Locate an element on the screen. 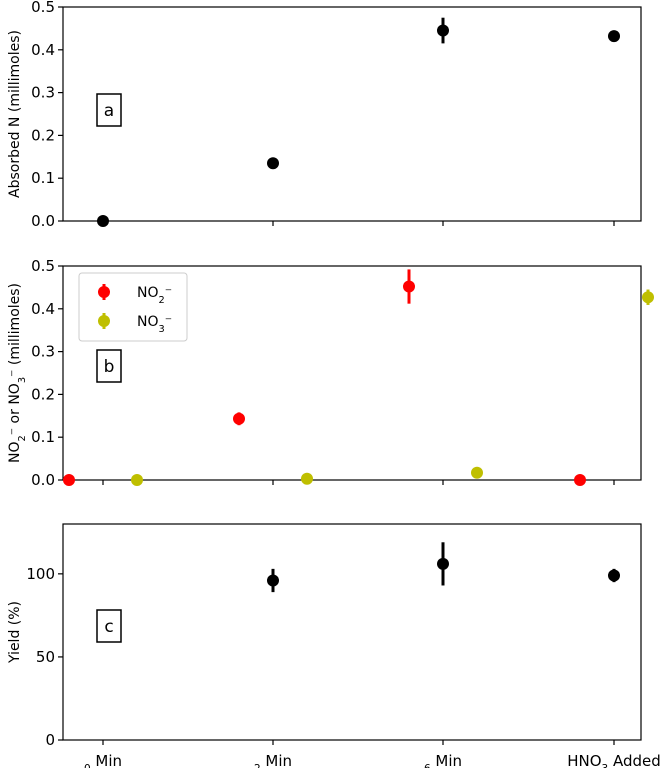 This screenshot has width=666, height=768. x-tick-label: HNO3 Added is located at coordinates (614, 760).